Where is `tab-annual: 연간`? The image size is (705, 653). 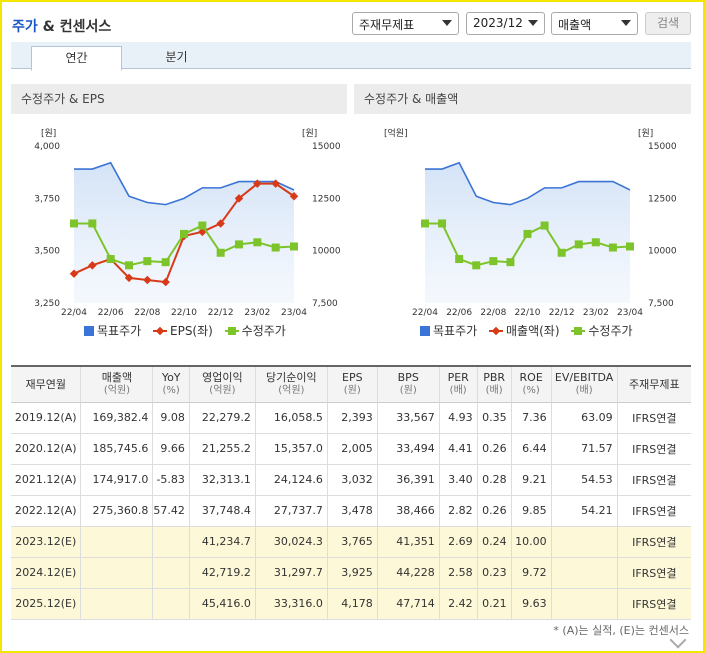
tab-annual: 연간 is located at coordinates (76, 58).